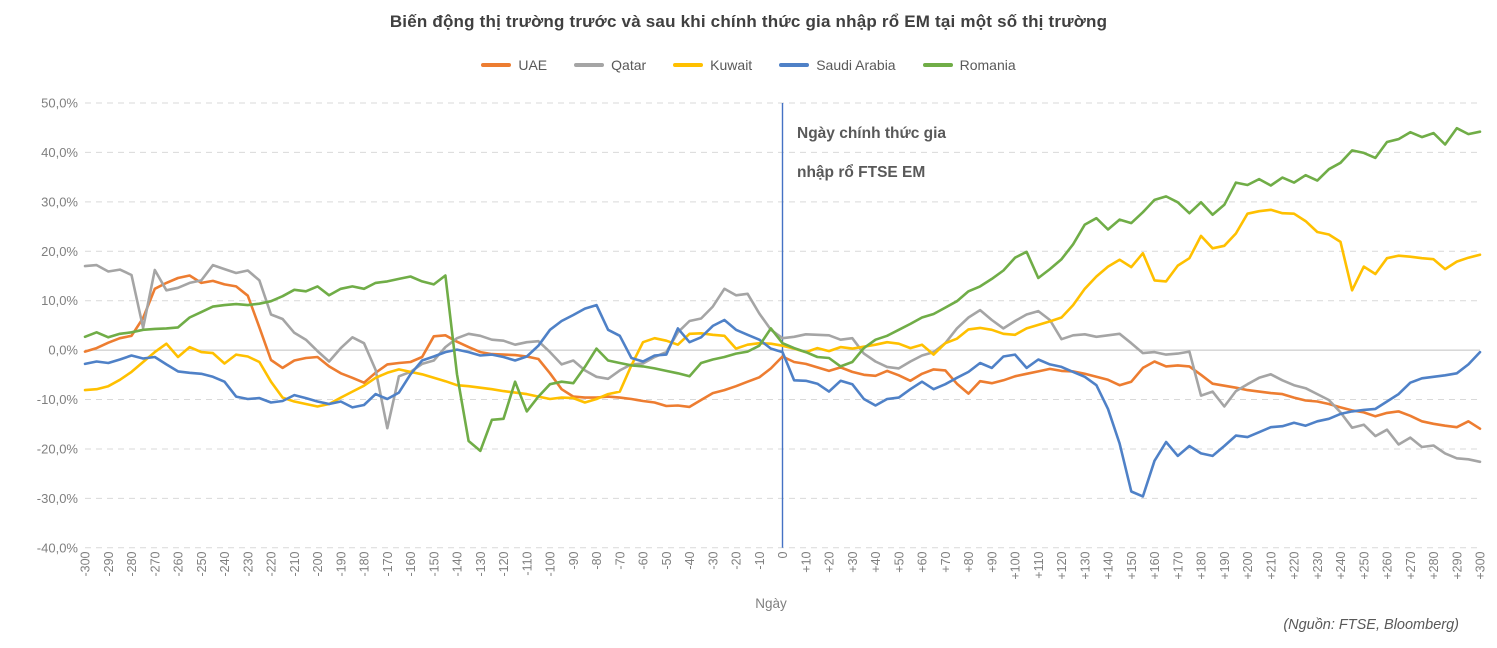 The image size is (1497, 648). Describe the element at coordinates (132, 563) in the screenshot. I see `x-tick-label: -280` at that location.